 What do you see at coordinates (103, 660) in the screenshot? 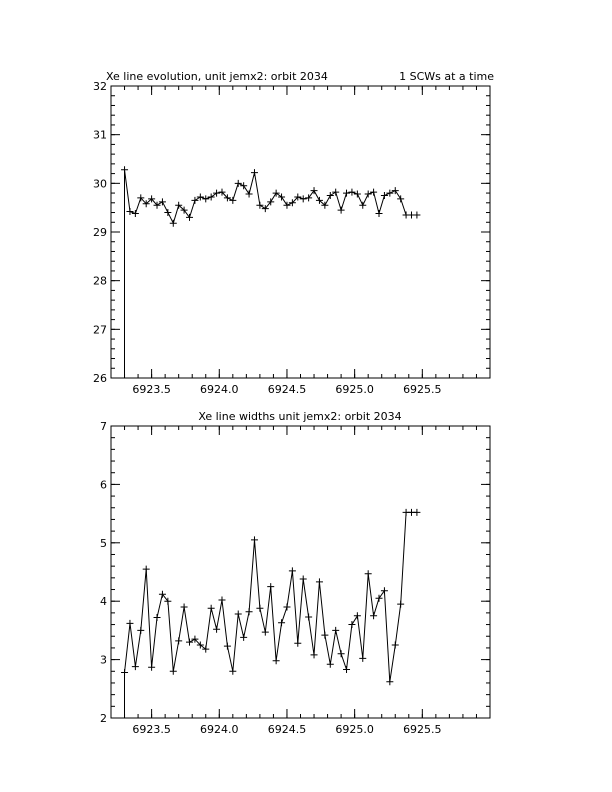
I see `bottom-y-tick-label: 3` at bounding box center [103, 660].